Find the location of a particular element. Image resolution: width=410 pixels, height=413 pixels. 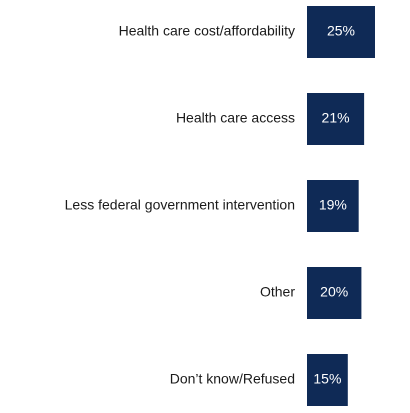

category-label: Other is located at coordinates (277, 292).